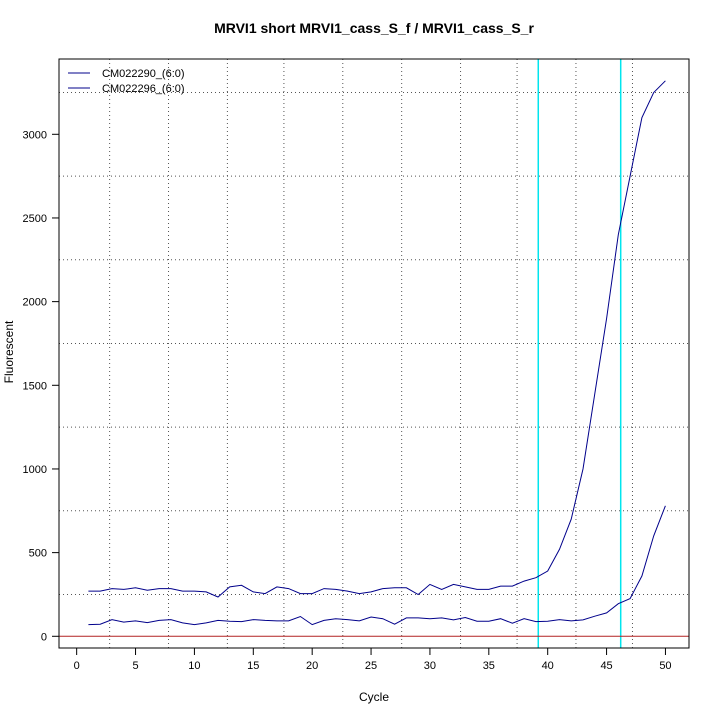 This screenshot has height=720, width=720. I want to click on legend: CM022290_(6:0) CM022296_(6:0), so click(126, 81).